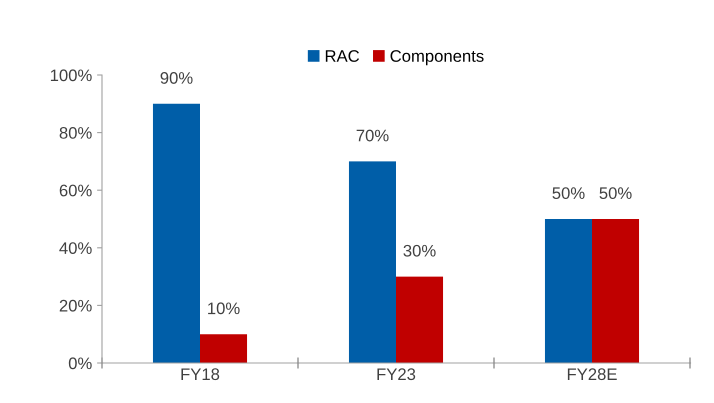 The image size is (714, 403). Describe the element at coordinates (76, 306) in the screenshot. I see `y-tick-label: 20%` at that location.